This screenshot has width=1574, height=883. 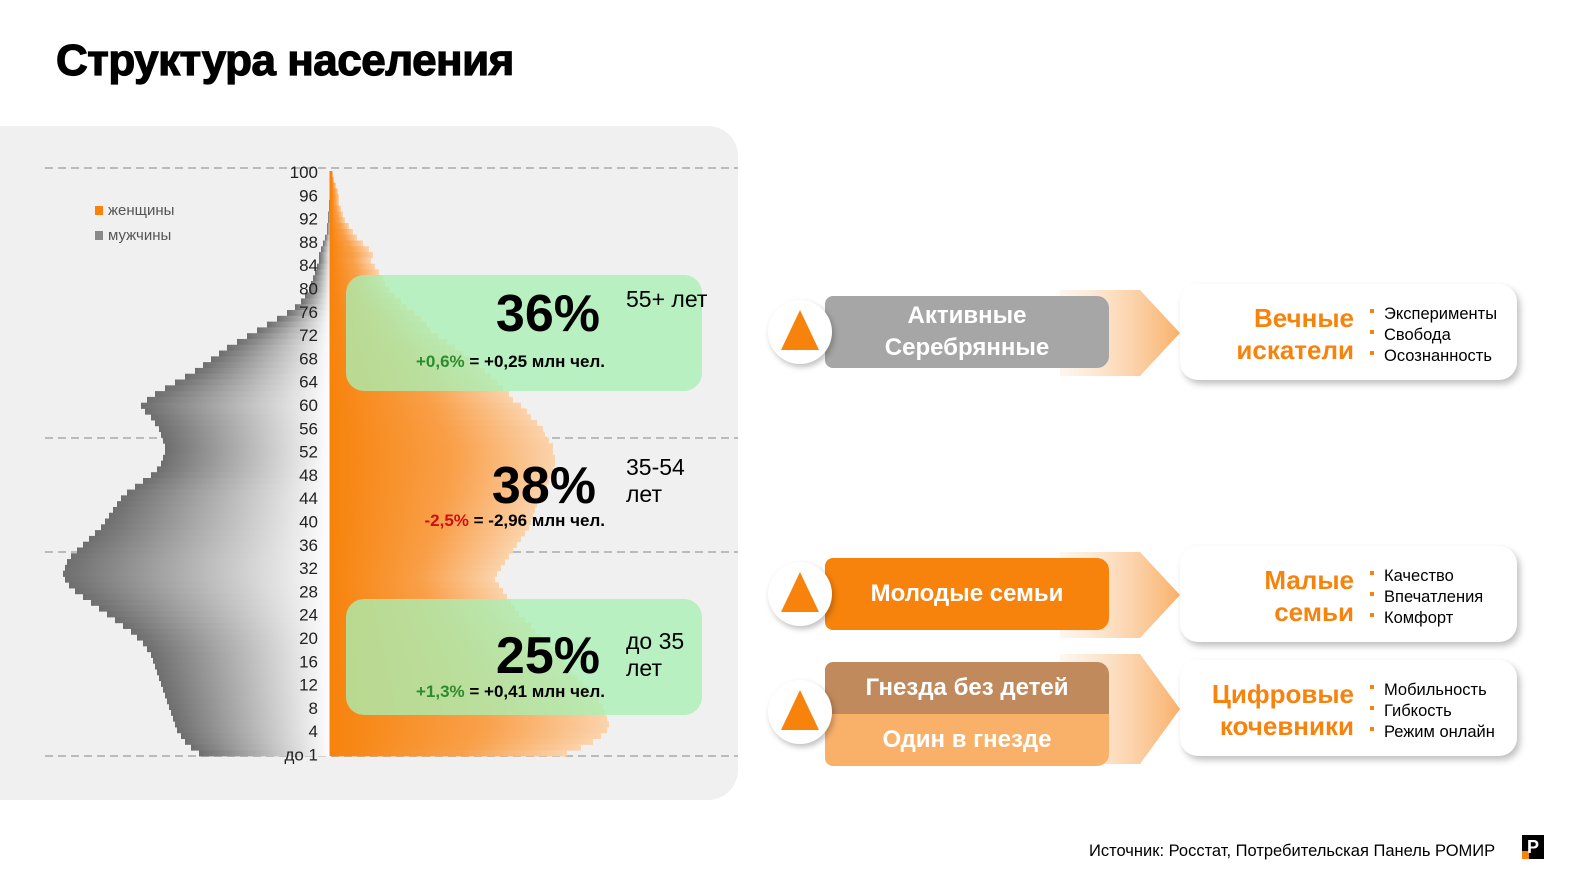 I want to click on y-tick-label: 20, so click(x=308, y=638).